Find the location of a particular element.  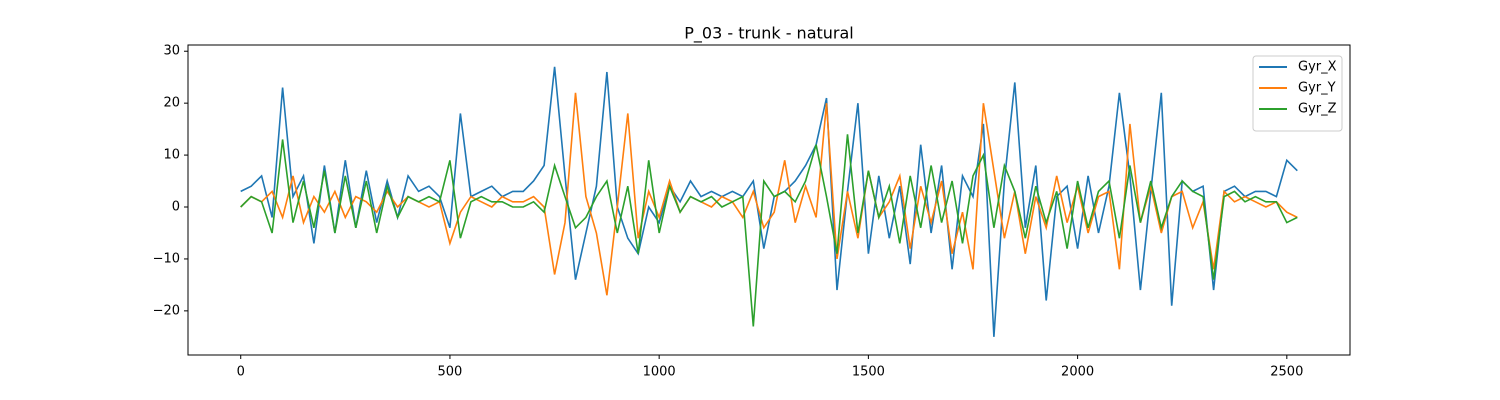

y-tick-label: −20 is located at coordinates (166, 310).